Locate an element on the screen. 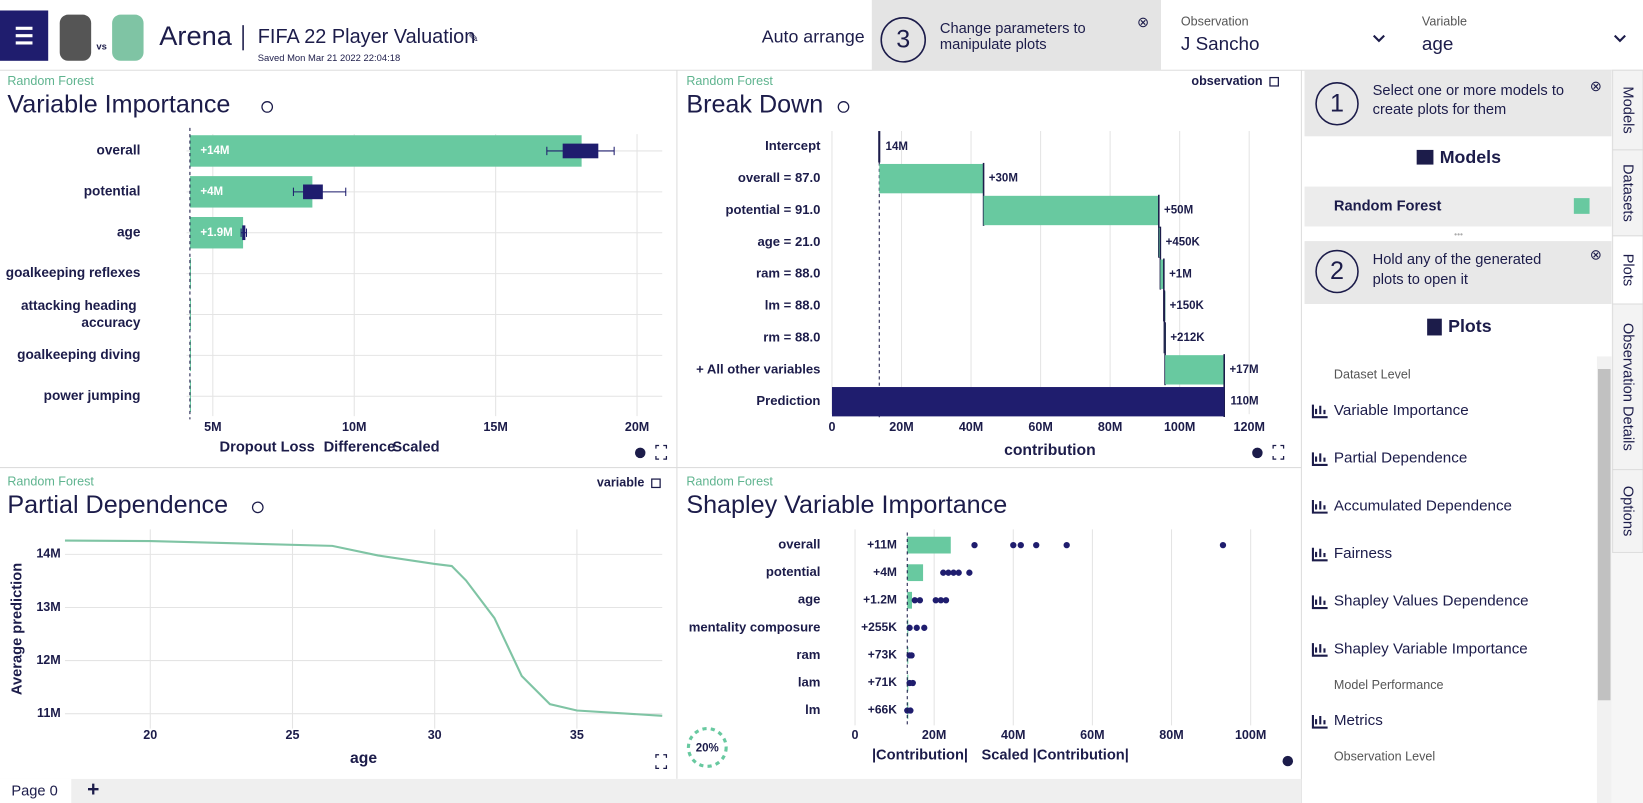 The image size is (1643, 803). value-label: +71K is located at coordinates (882, 682).